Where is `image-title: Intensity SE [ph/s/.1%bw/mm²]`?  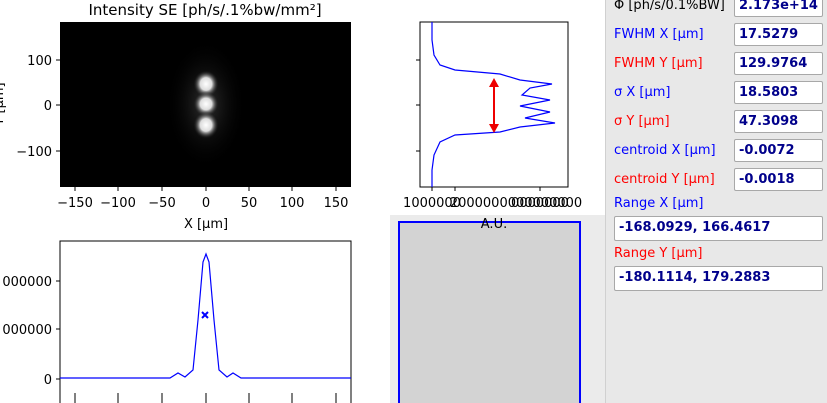
image-title: Intensity SE [ph/s/.1%bw/mm²] is located at coordinates (204, 10).